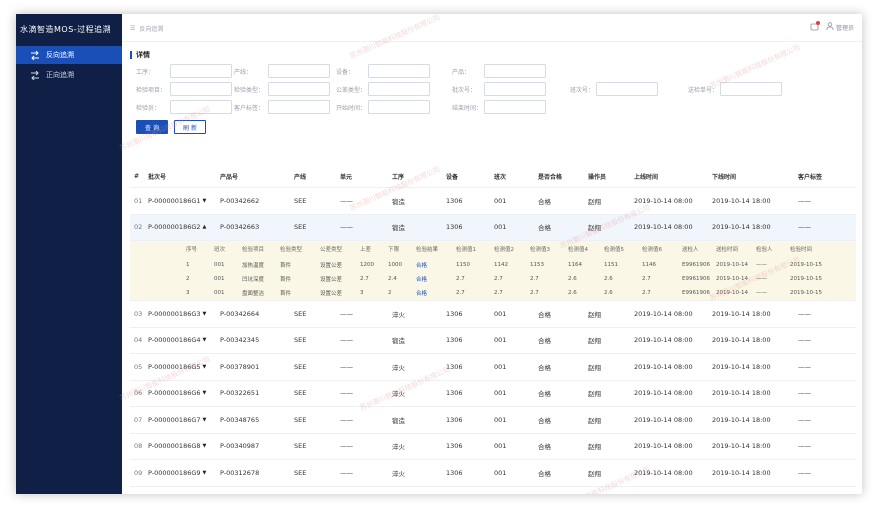 This screenshot has width=878, height=508. Describe the element at coordinates (35, 55) in the screenshot. I see `swap-icon` at that location.